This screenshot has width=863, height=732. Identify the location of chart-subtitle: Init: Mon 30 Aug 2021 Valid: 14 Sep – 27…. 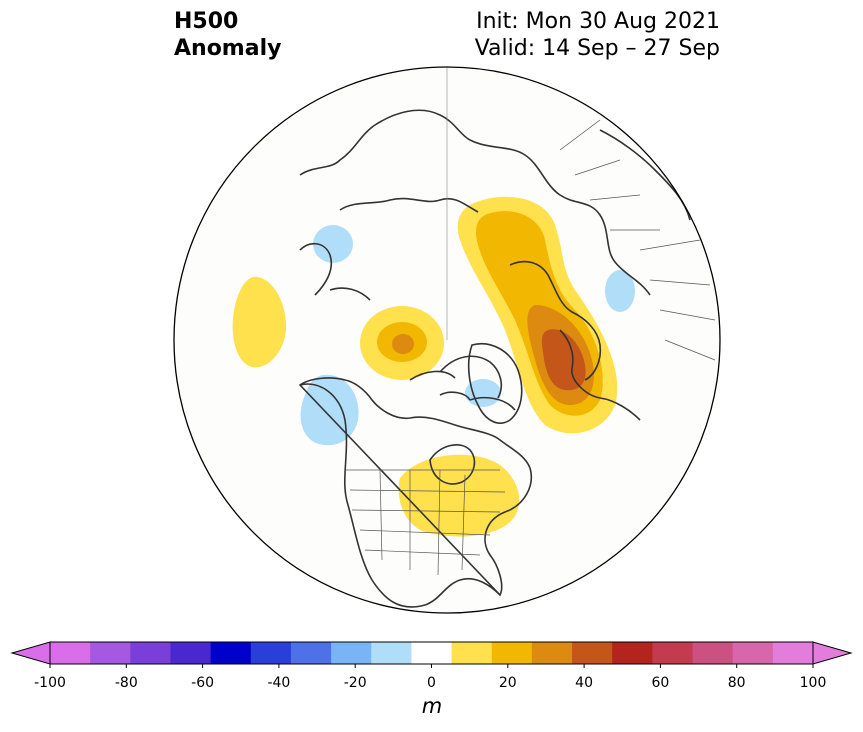
(597, 35).